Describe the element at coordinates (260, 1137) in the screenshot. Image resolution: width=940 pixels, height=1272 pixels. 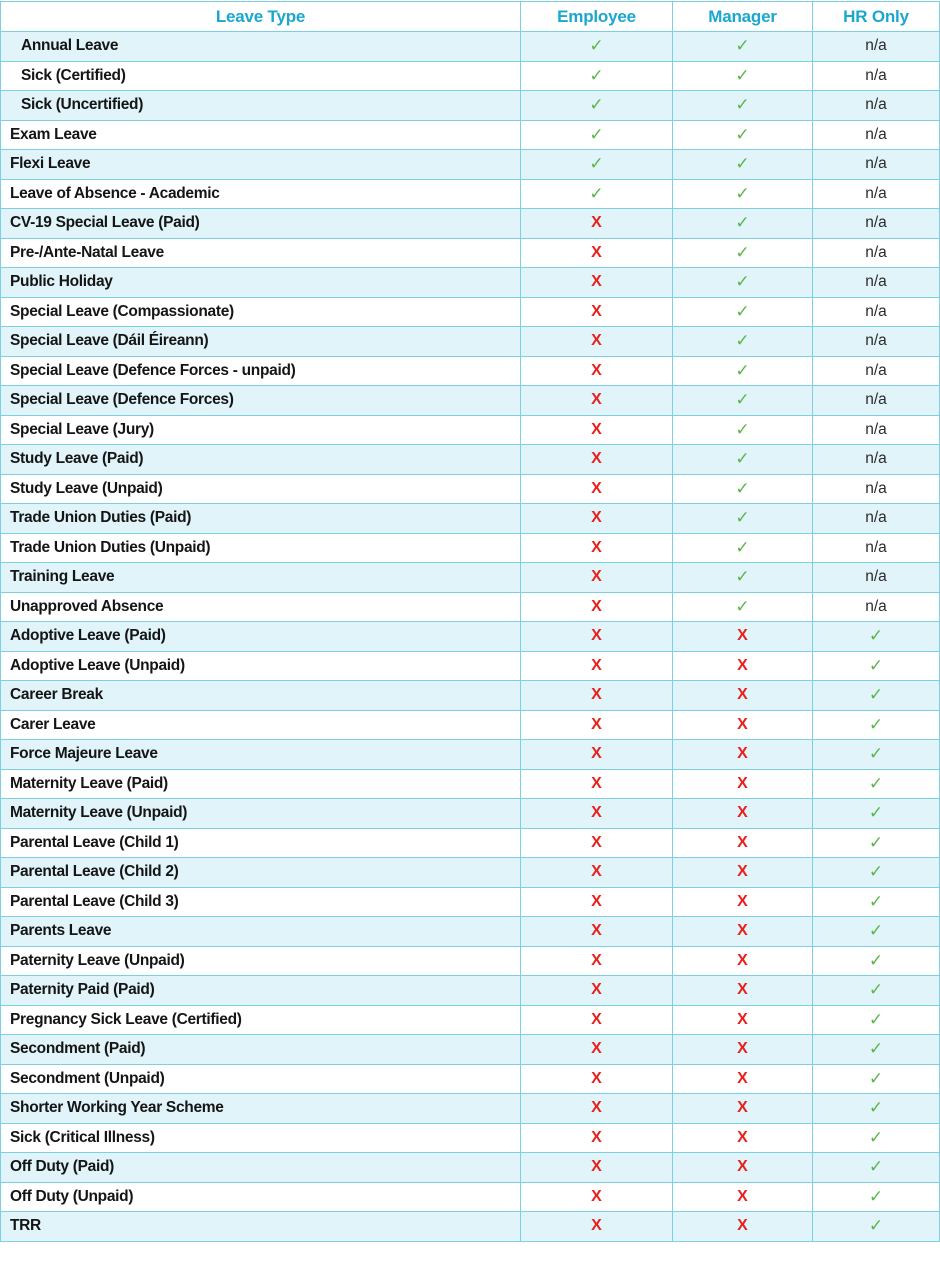
I see `leave-type-label: Sick (Critical Illness)` at that location.